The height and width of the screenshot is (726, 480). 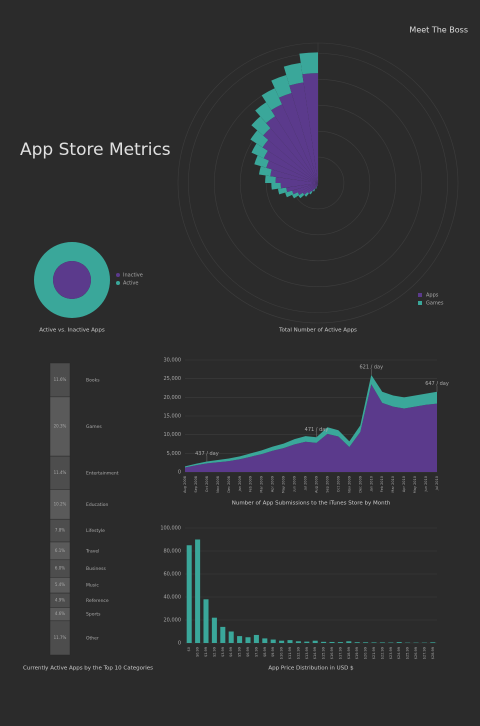 I want to click on x-tick-label: $25.99, so click(x=408, y=653).